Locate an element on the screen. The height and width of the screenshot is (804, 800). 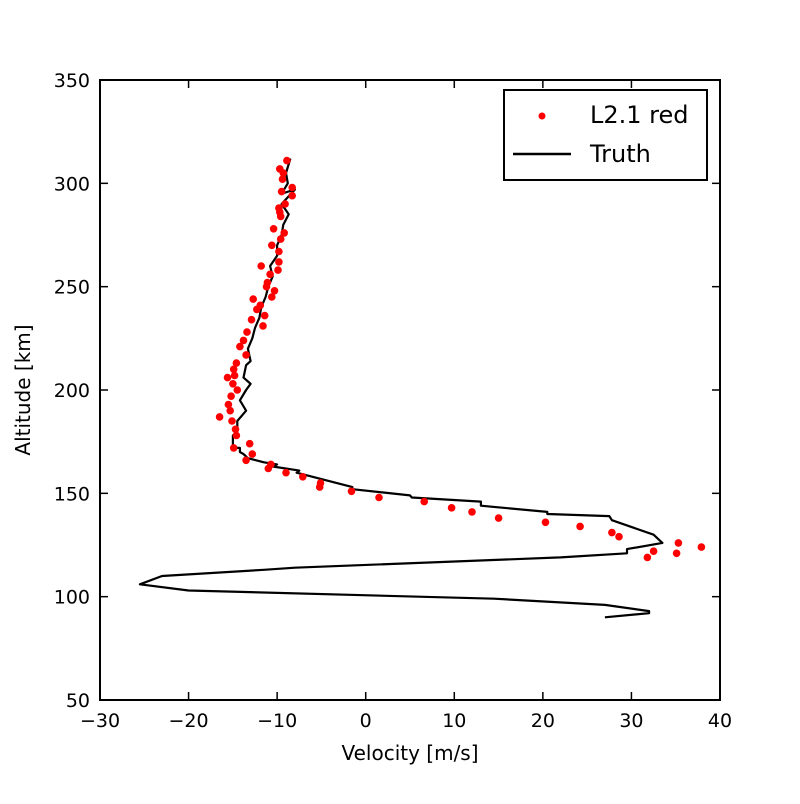
x-tick-label: −20 is located at coordinates (189, 721).